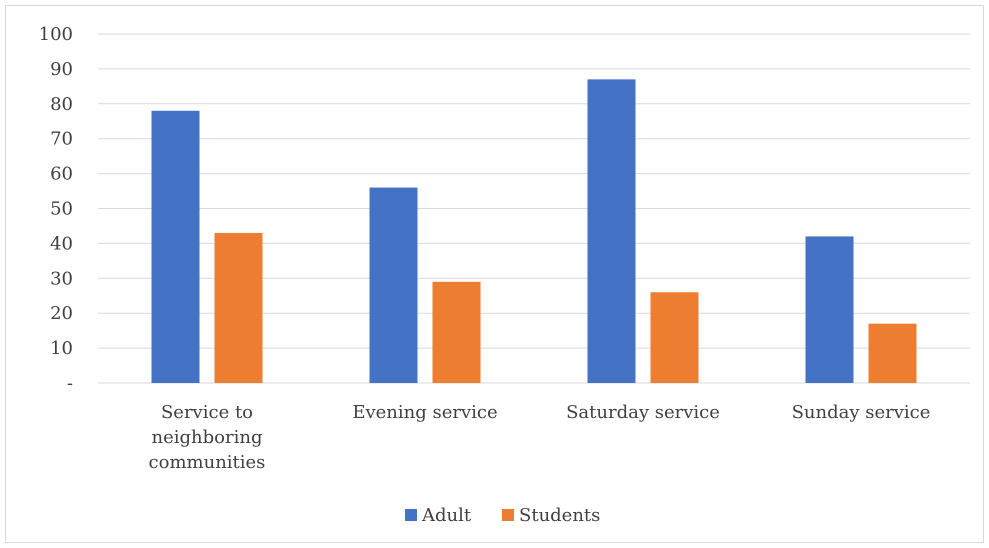 This screenshot has height=548, width=989. I want to click on legend-swatch-adult, so click(411, 515).